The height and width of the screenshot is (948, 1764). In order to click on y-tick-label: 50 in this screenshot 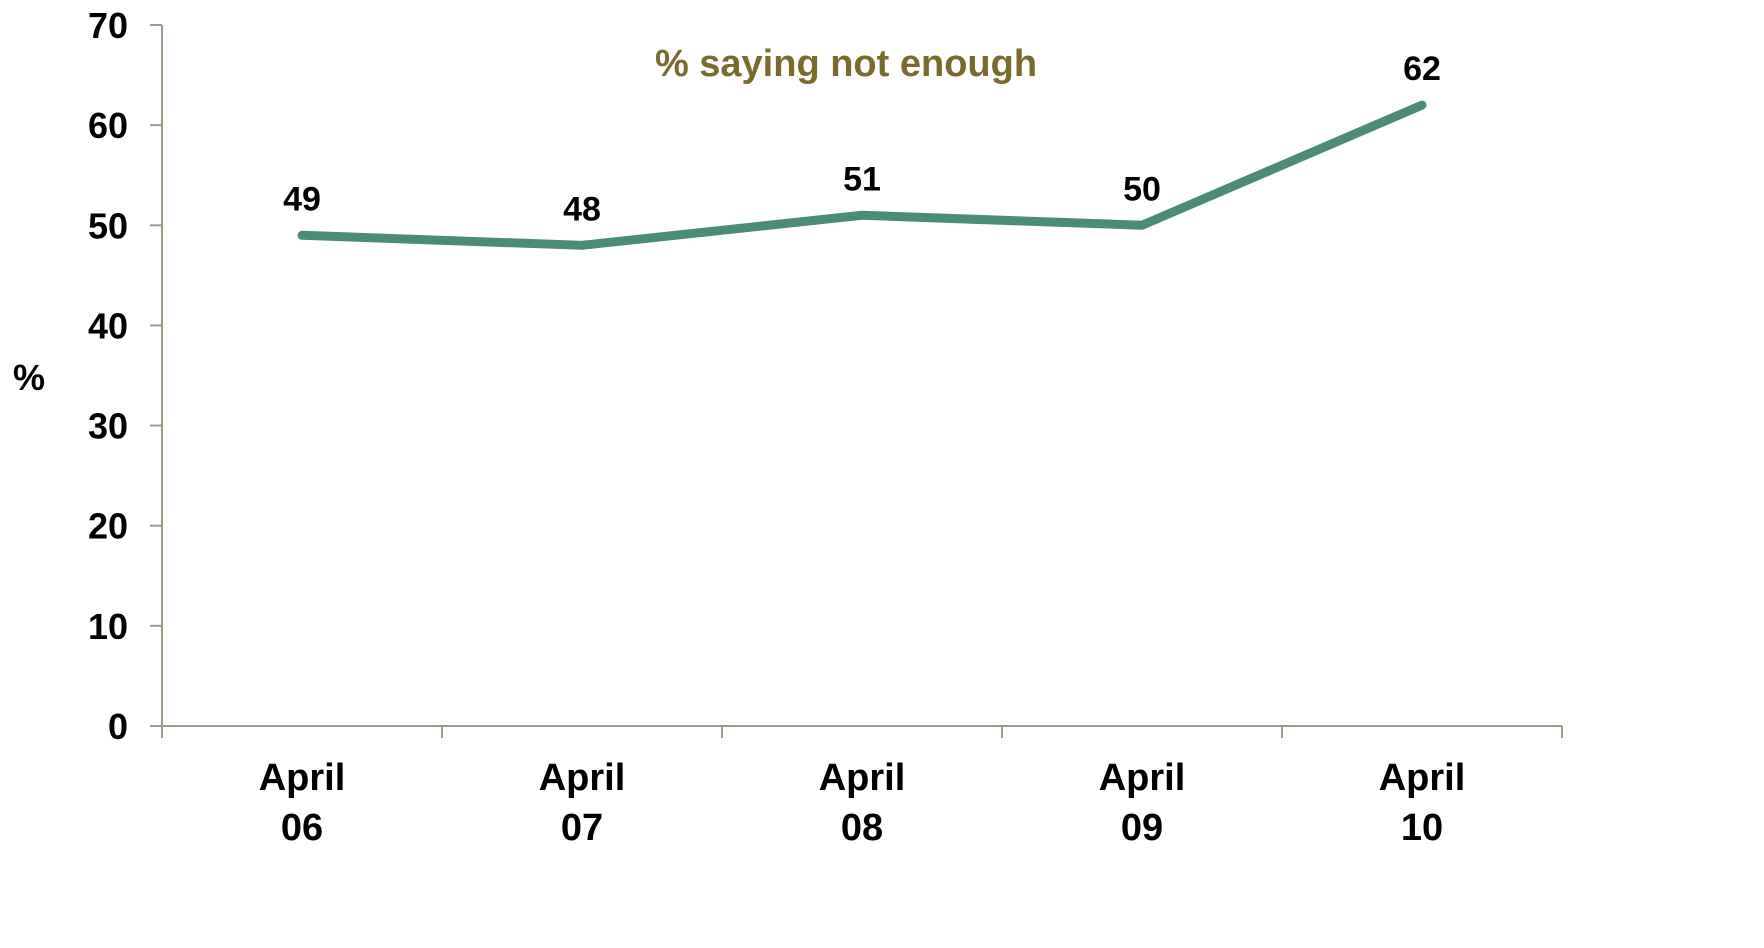, I will do `click(108, 225)`.